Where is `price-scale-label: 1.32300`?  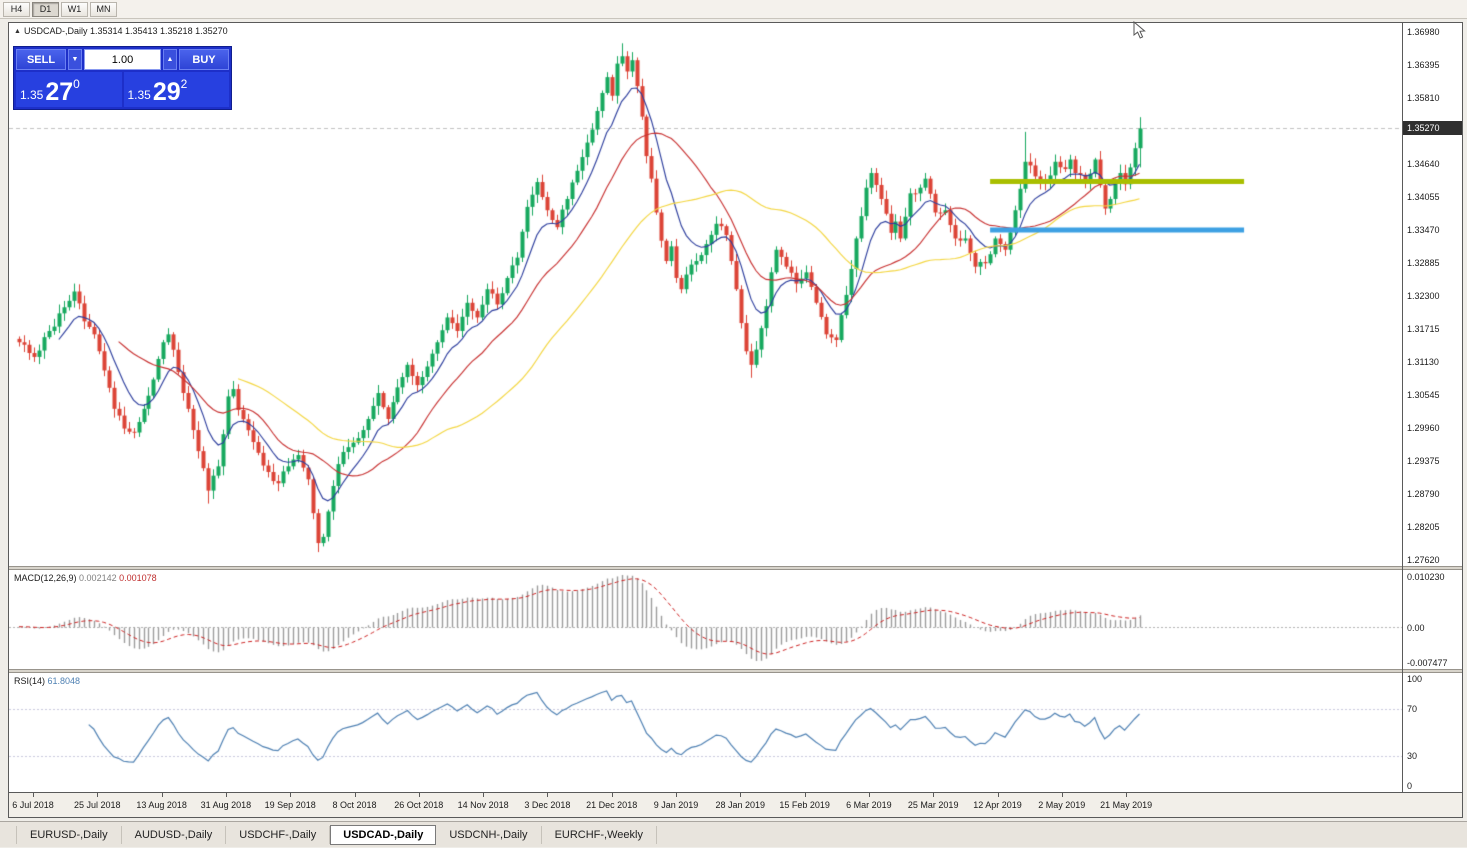 price-scale-label: 1.32300 is located at coordinates (1423, 296).